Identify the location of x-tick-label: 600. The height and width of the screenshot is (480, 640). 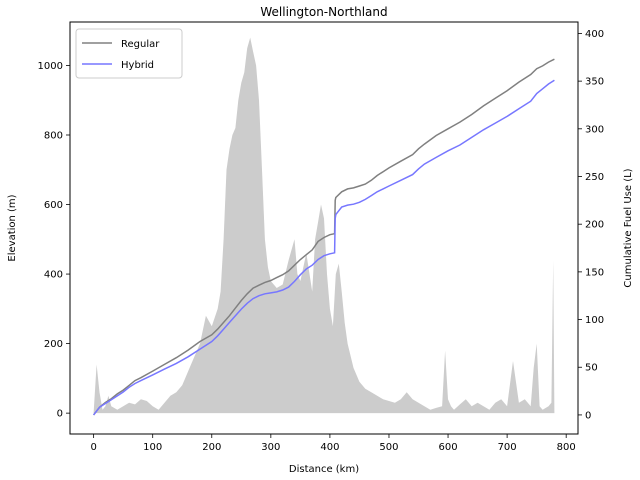
(447, 447).